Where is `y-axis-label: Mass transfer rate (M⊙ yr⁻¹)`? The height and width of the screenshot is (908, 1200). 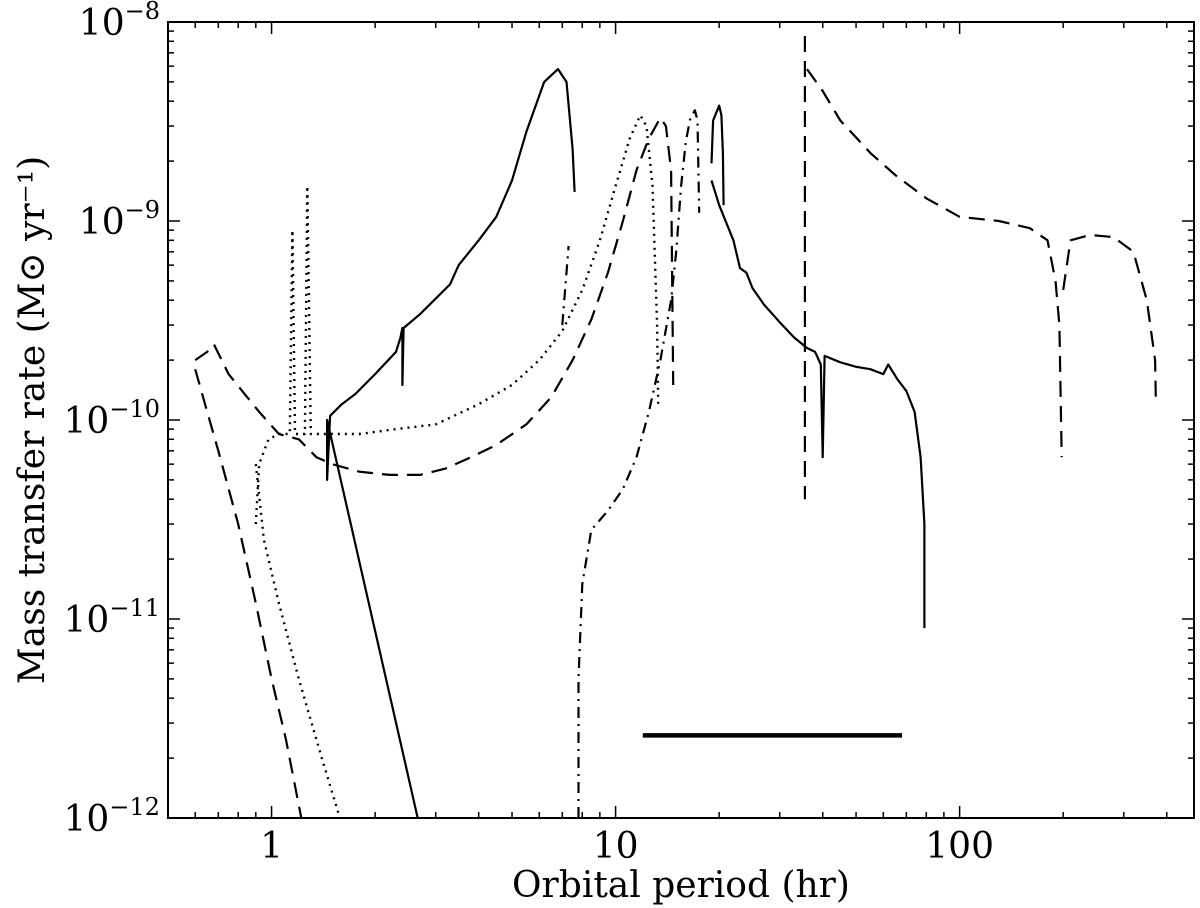 y-axis-label: Mass transfer rate (M⊙ yr⁻¹) is located at coordinates (32, 420).